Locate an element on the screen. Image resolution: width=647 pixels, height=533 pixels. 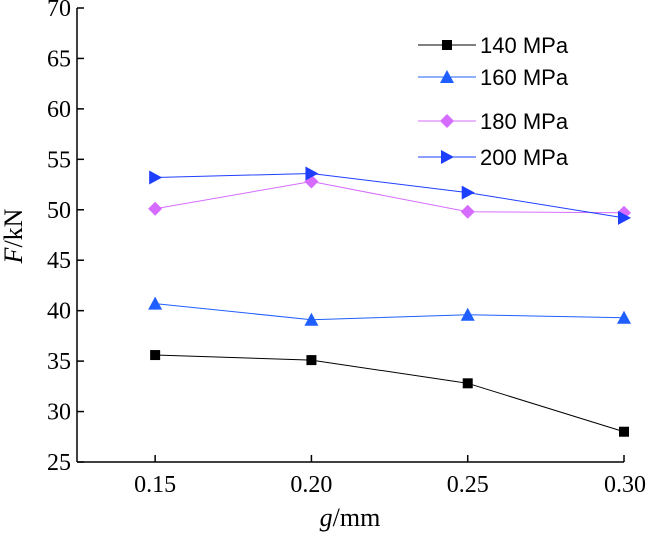
y-tick-label: 30 is located at coordinates (59, 413).